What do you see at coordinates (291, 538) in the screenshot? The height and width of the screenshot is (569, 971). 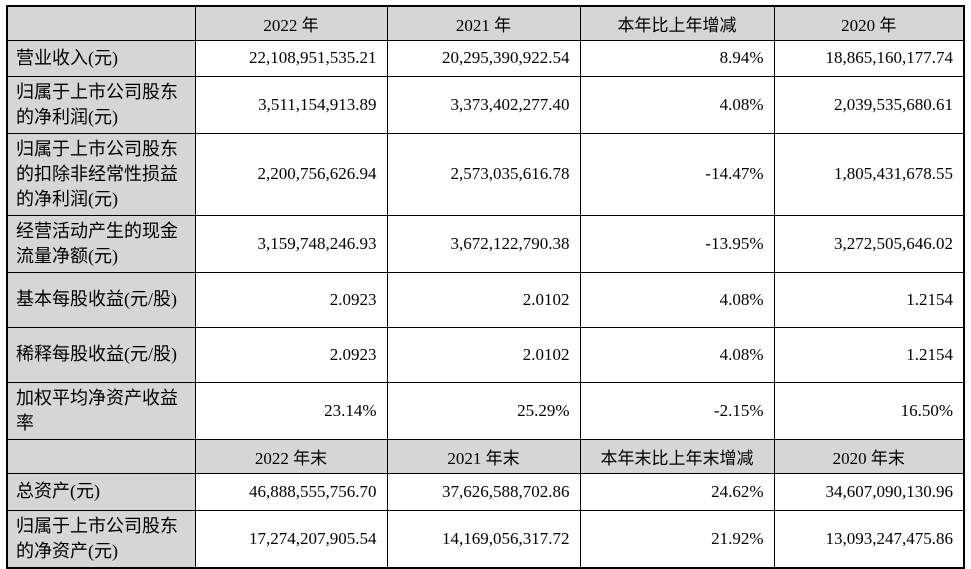 I see `value-cell: 17,274,207,905.54` at bounding box center [291, 538].